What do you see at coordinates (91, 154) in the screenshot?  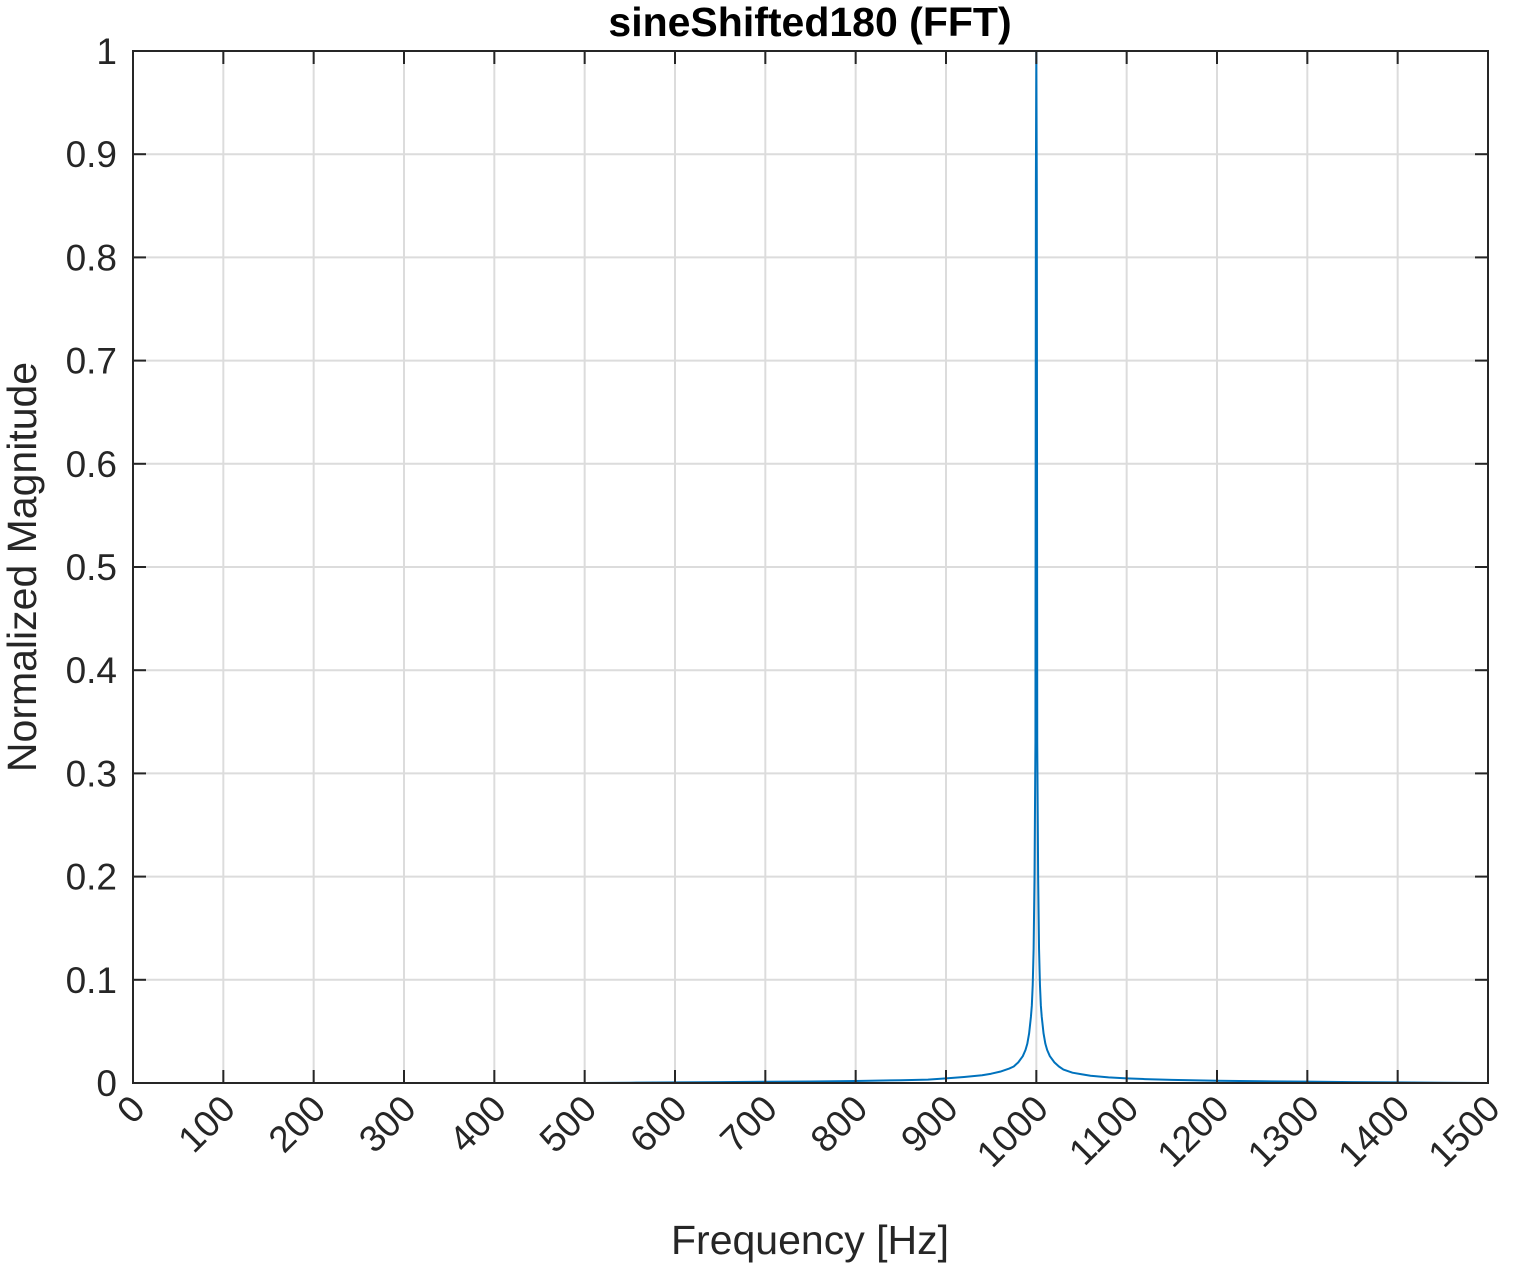 I see `y-tick-label: 0.9` at bounding box center [91, 154].